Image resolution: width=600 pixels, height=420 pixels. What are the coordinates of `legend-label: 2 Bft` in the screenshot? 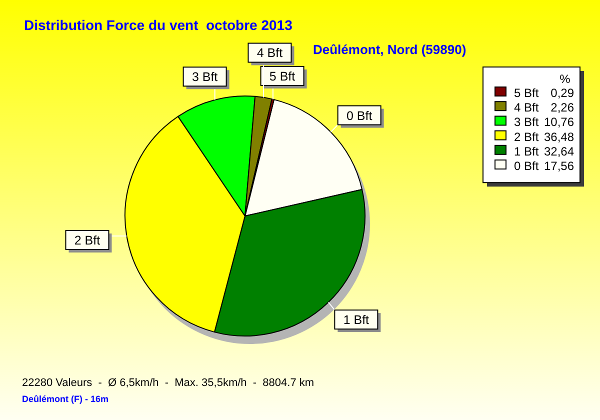 It's located at (527, 137).